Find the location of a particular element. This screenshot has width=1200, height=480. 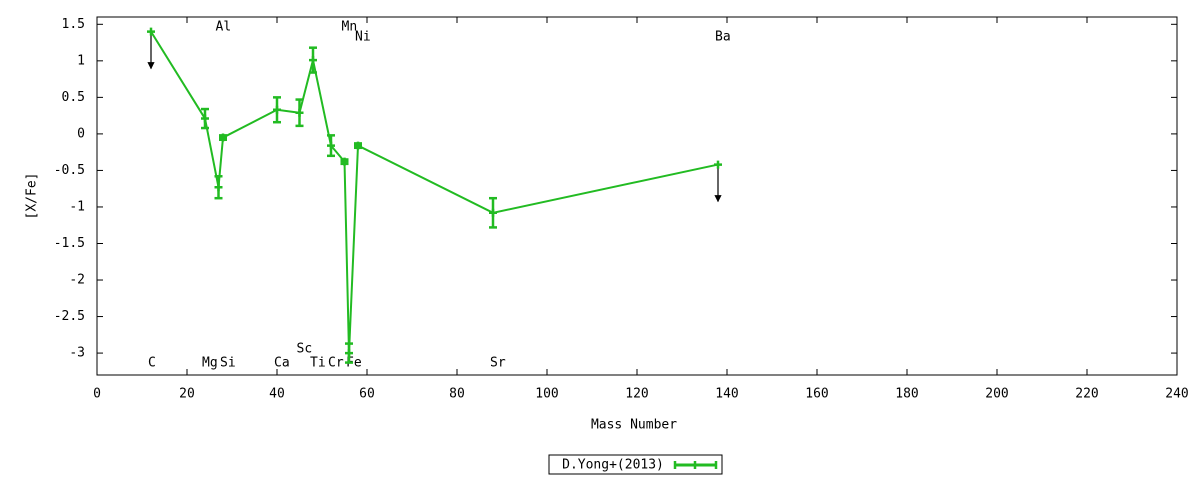

y-tick-label: 1 is located at coordinates (81, 60).